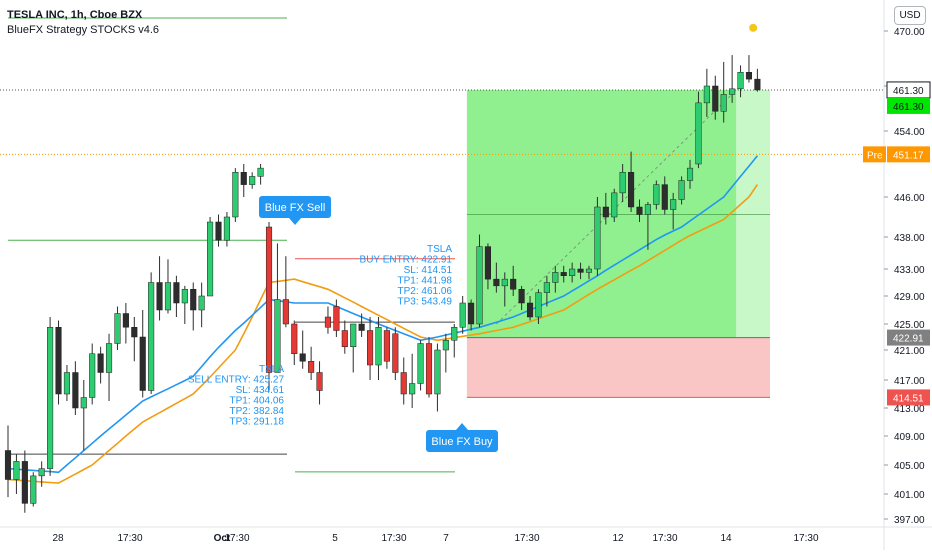 This screenshot has width=932, height=555. I want to click on sell-signal-label-text: Blue FX Sell, so click(295, 208).